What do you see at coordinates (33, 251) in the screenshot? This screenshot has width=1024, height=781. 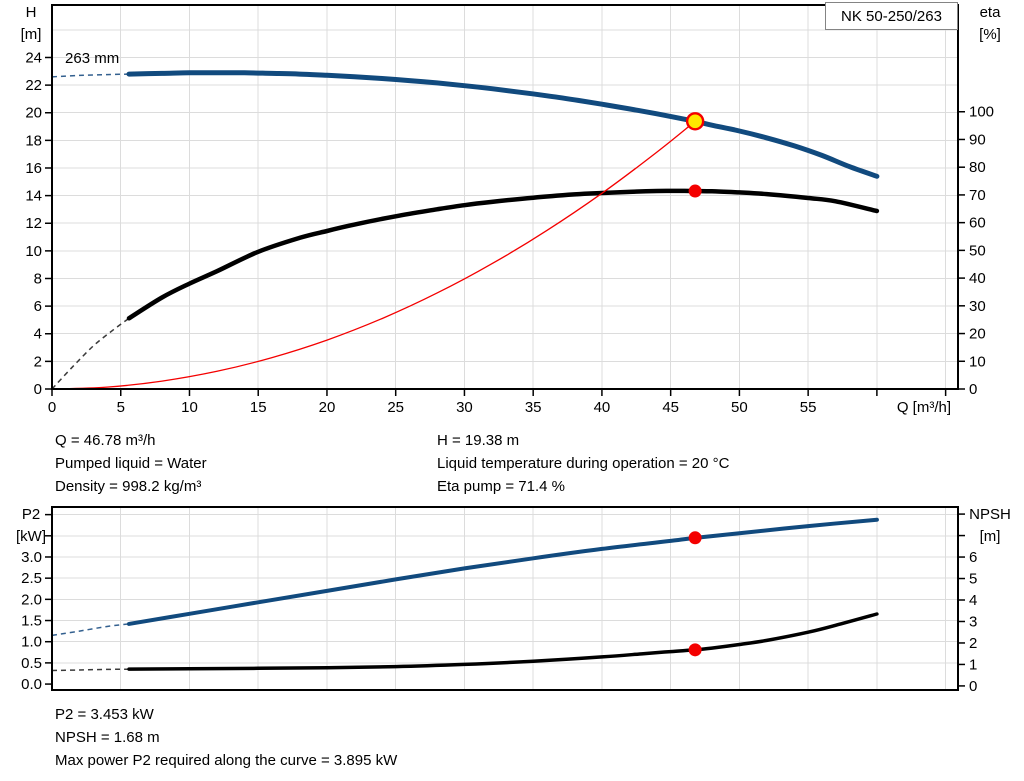 I see `left-tick-label: 10` at bounding box center [33, 251].